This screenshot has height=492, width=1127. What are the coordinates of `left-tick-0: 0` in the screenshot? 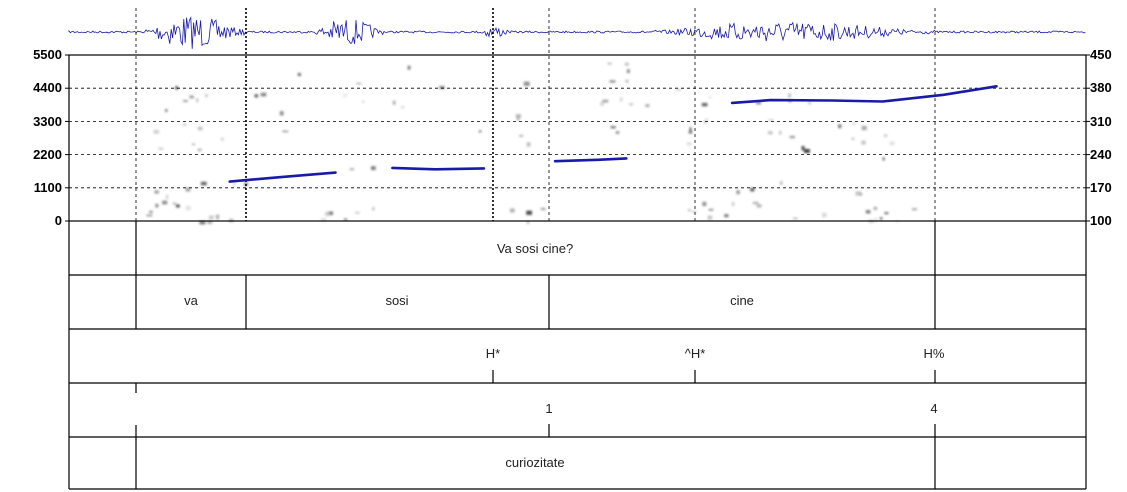 It's located at (58, 220).